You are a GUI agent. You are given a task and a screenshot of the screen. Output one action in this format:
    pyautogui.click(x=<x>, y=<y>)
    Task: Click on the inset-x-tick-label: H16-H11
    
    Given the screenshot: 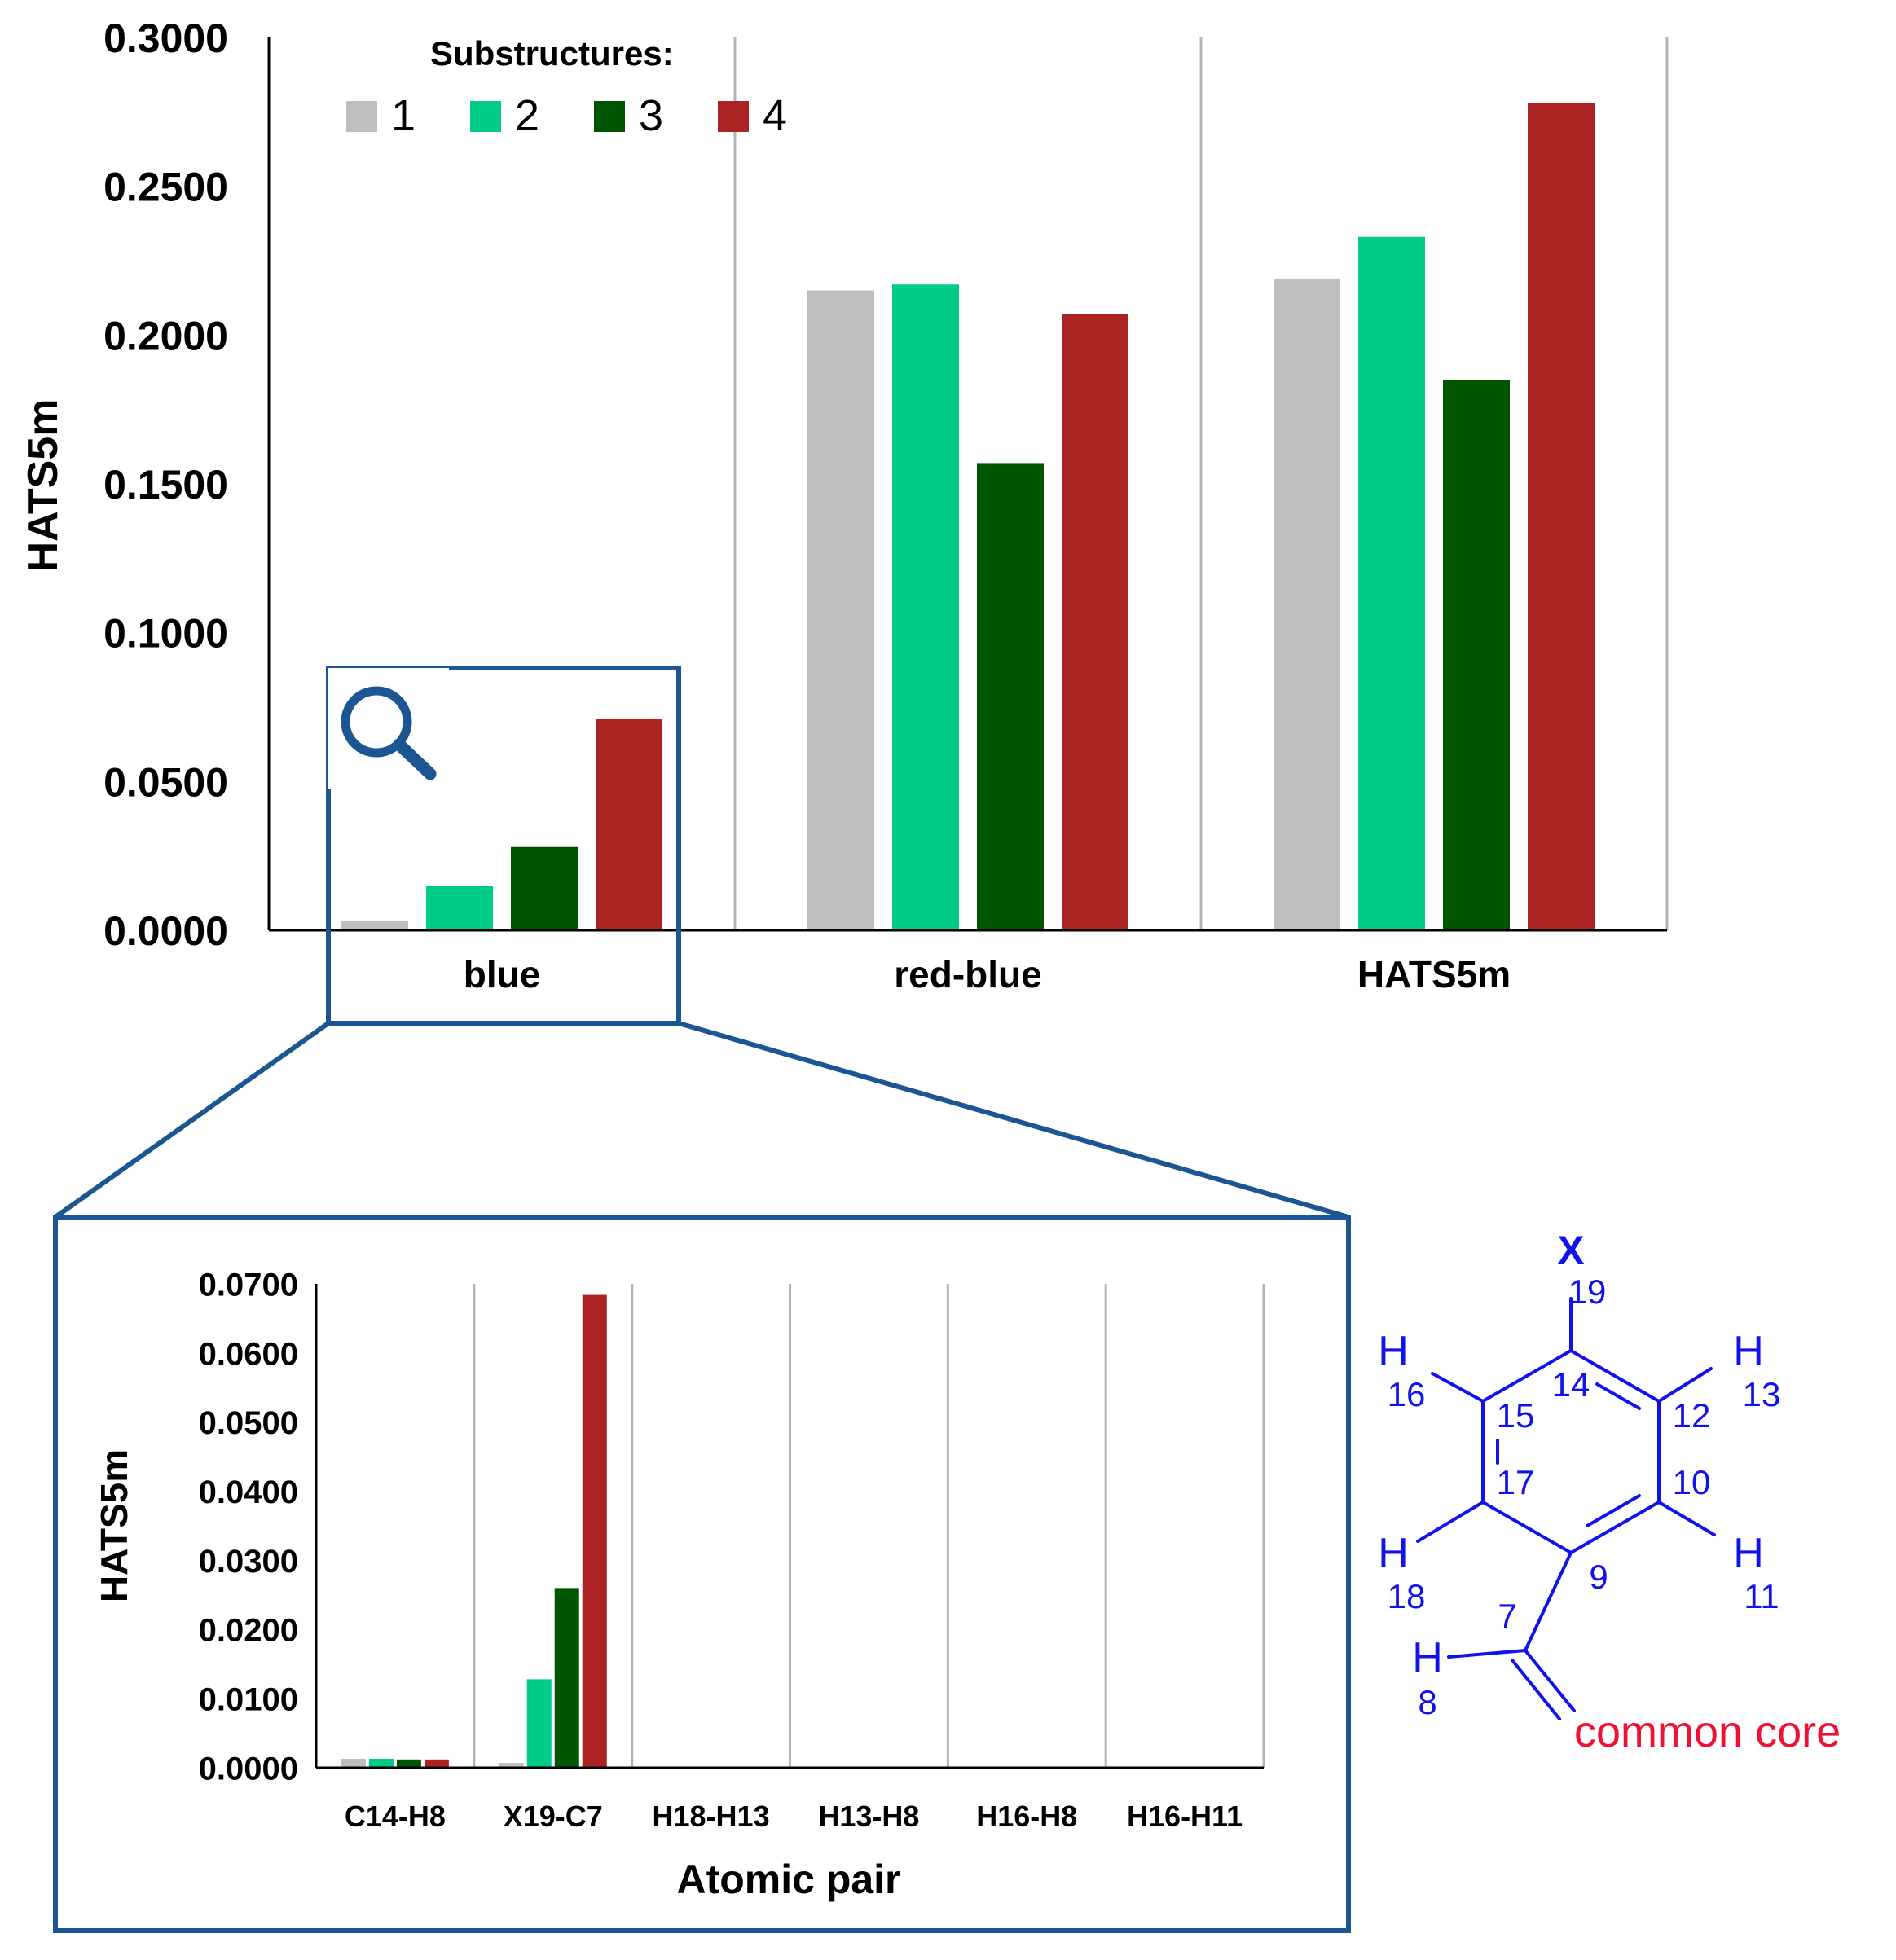 What is the action you would take?
    pyautogui.click(x=1185, y=1816)
    